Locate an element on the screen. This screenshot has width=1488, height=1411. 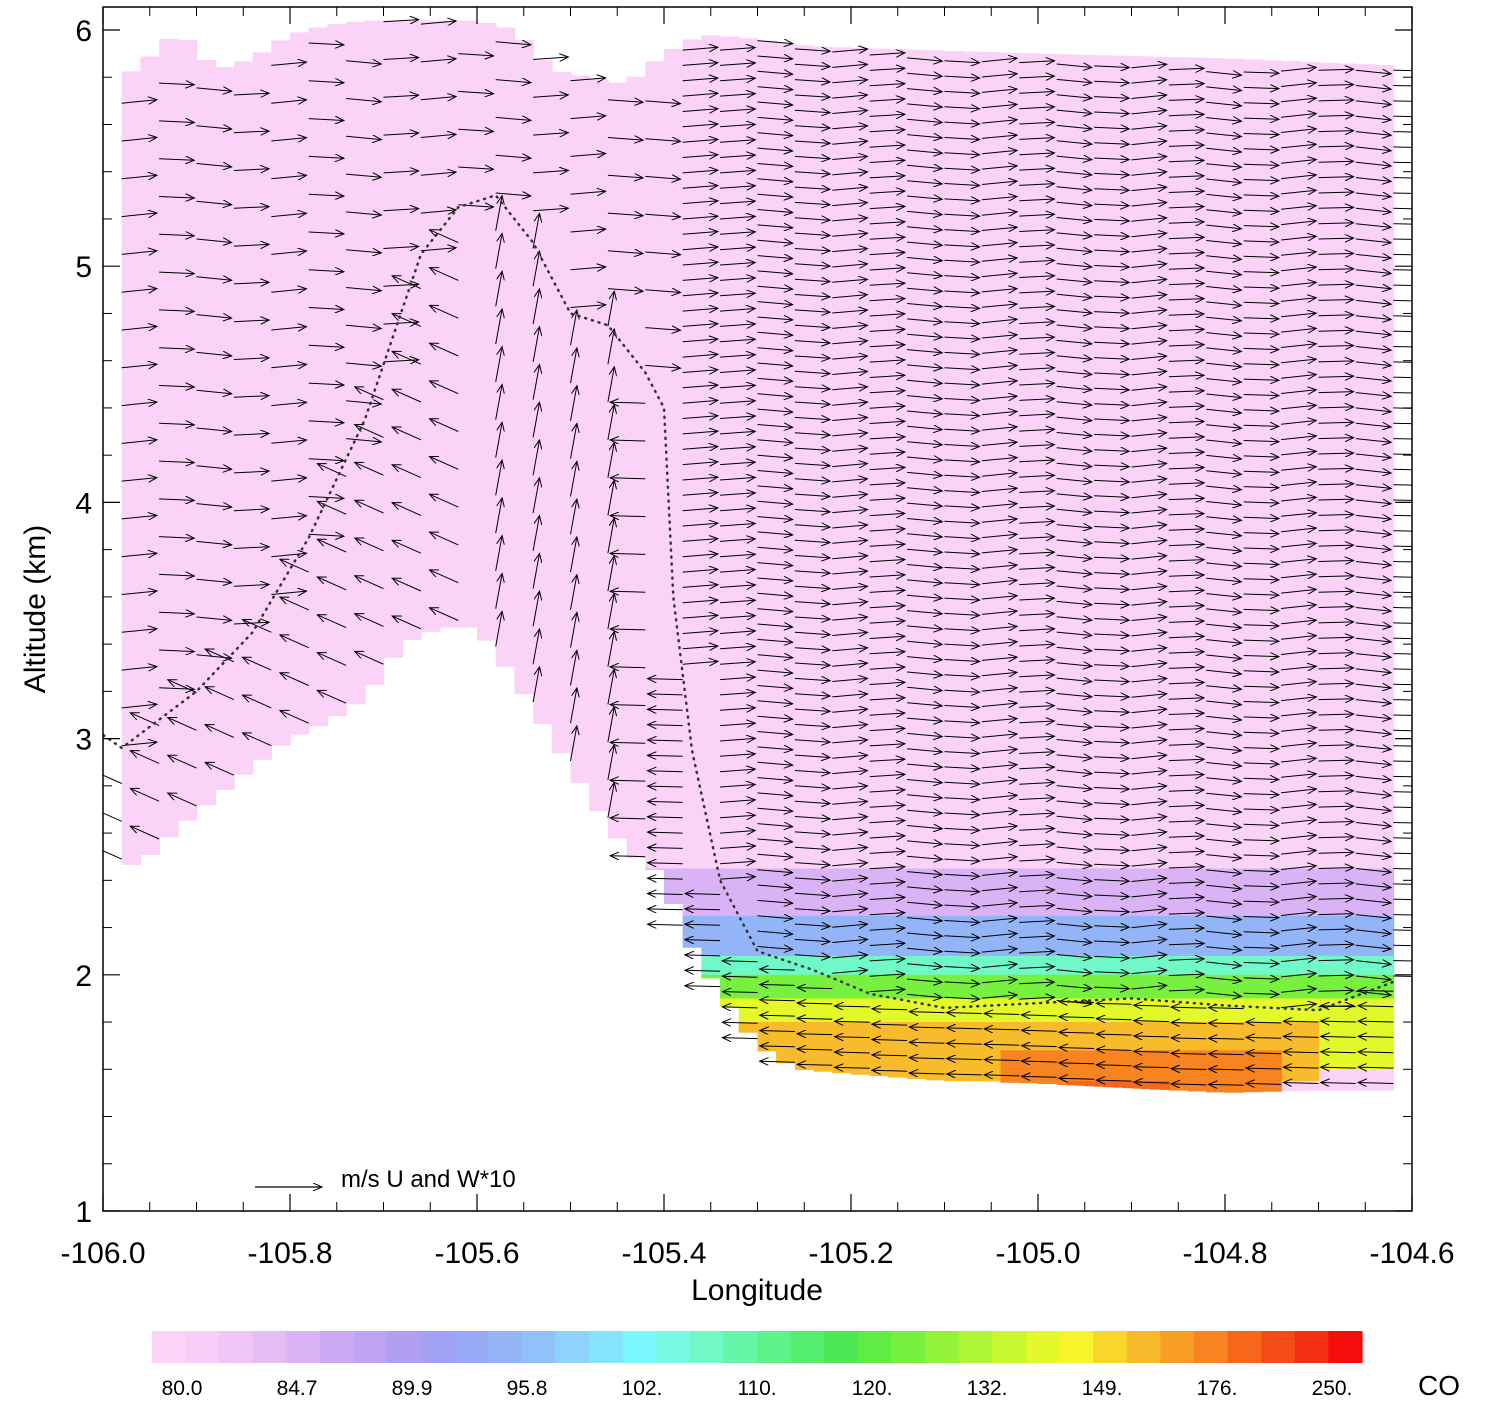
colorbar-label: 132. is located at coordinates (987, 1388).